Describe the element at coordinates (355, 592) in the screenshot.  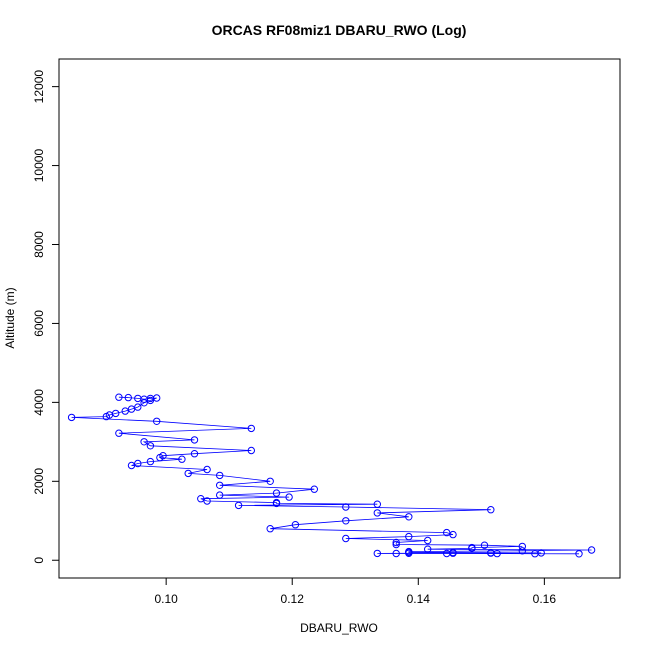
I see `x-axis: 0.10 0.12 0.14 0.16` at that location.